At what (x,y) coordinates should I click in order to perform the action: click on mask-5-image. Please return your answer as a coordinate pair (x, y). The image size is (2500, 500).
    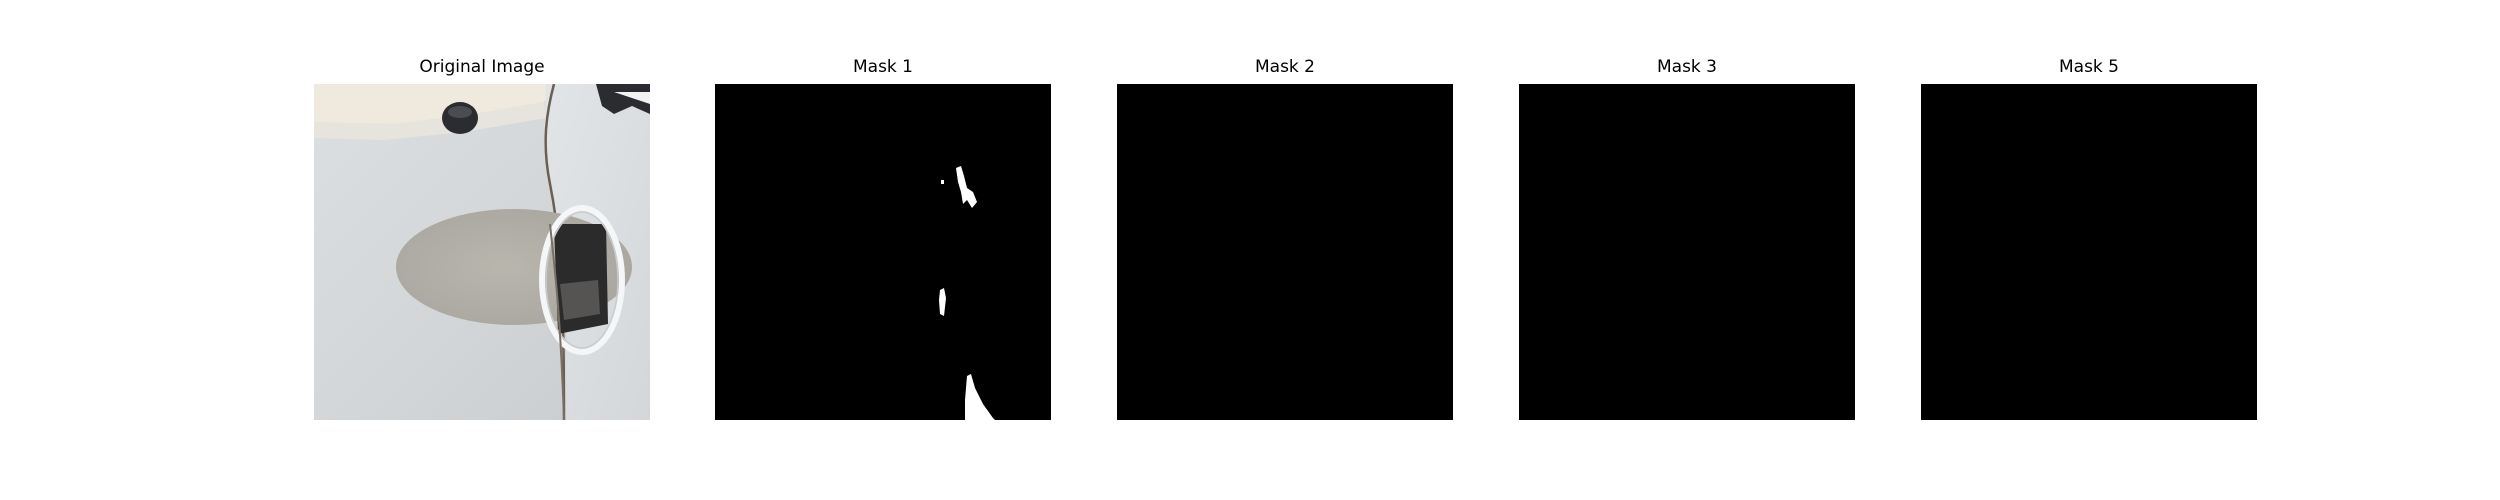
    Looking at the image, I should click on (2089, 252).